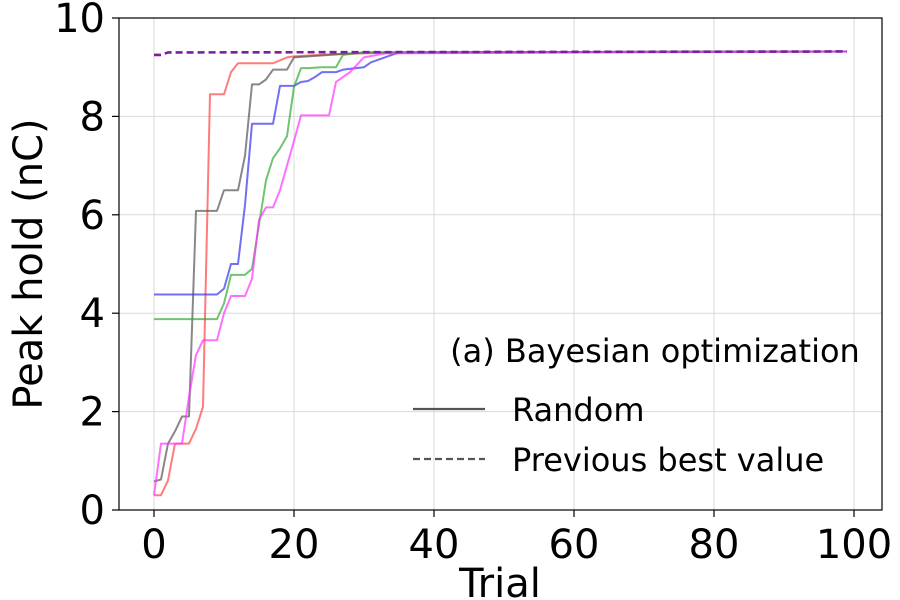 This screenshot has width=900, height=600. Describe the element at coordinates (578, 410) in the screenshot. I see `legend-label-random: Random` at that location.